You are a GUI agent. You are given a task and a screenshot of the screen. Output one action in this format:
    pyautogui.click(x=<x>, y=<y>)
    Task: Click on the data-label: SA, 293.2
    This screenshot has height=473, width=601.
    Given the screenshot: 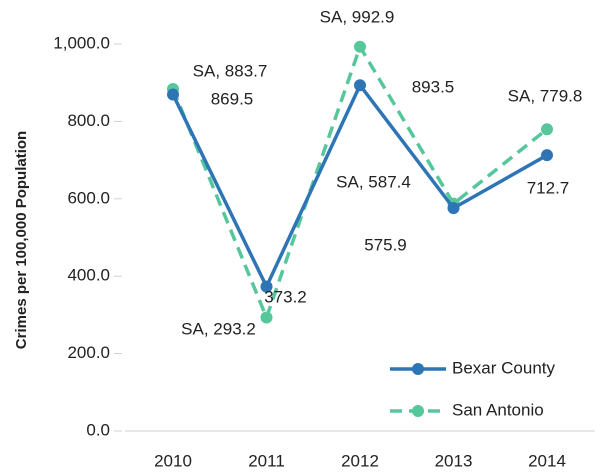 What is the action you would take?
    pyautogui.click(x=218, y=328)
    